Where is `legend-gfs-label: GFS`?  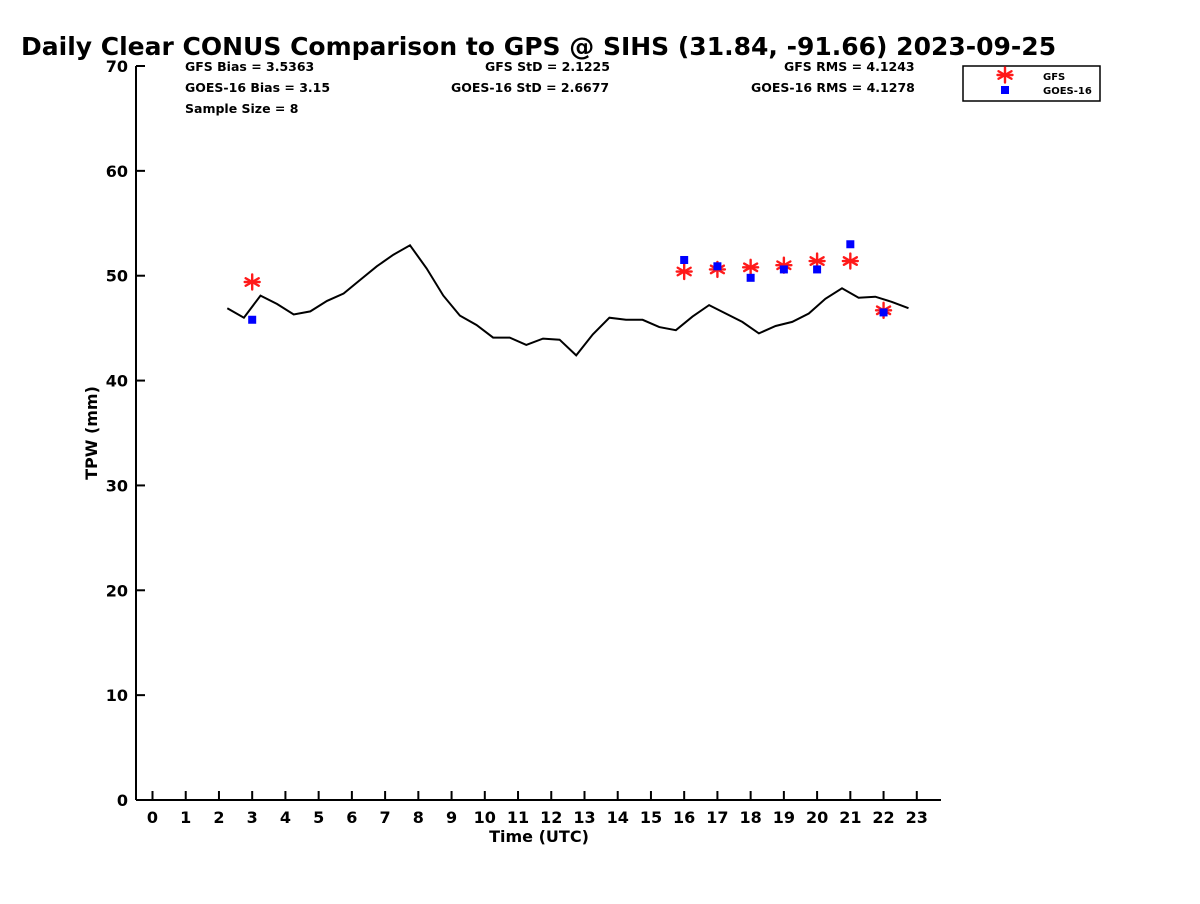 legend-gfs-label: GFS is located at coordinates (1054, 77).